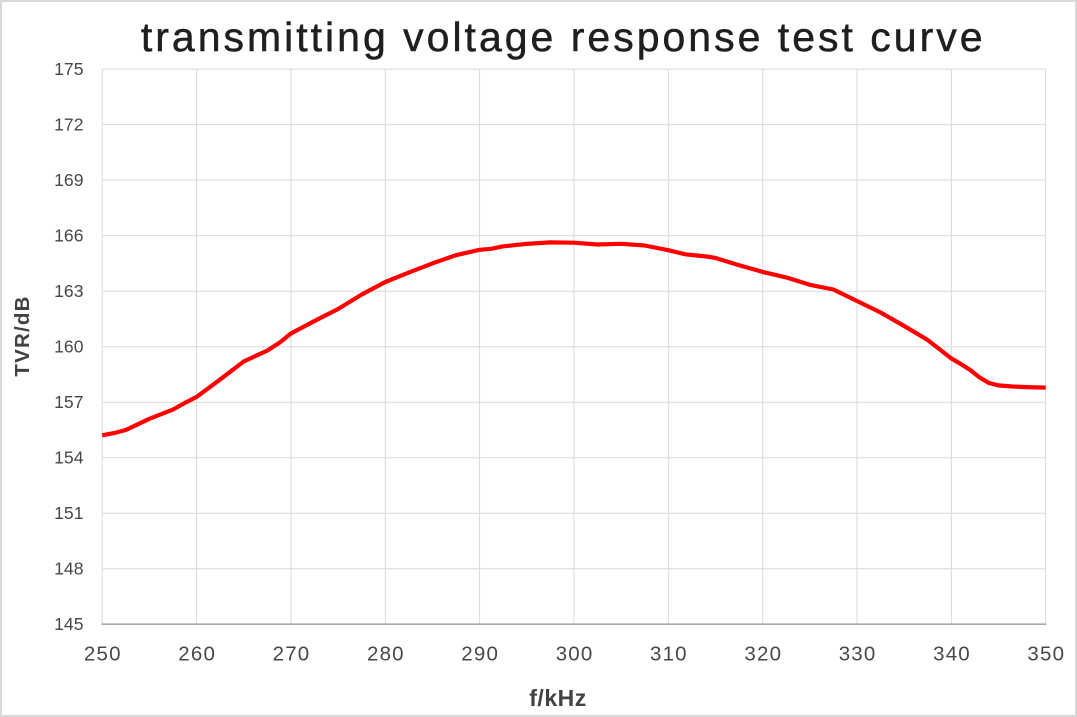 The height and width of the screenshot is (717, 1077). What do you see at coordinates (69, 236) in the screenshot?
I see `svg-text: 166` at bounding box center [69, 236].